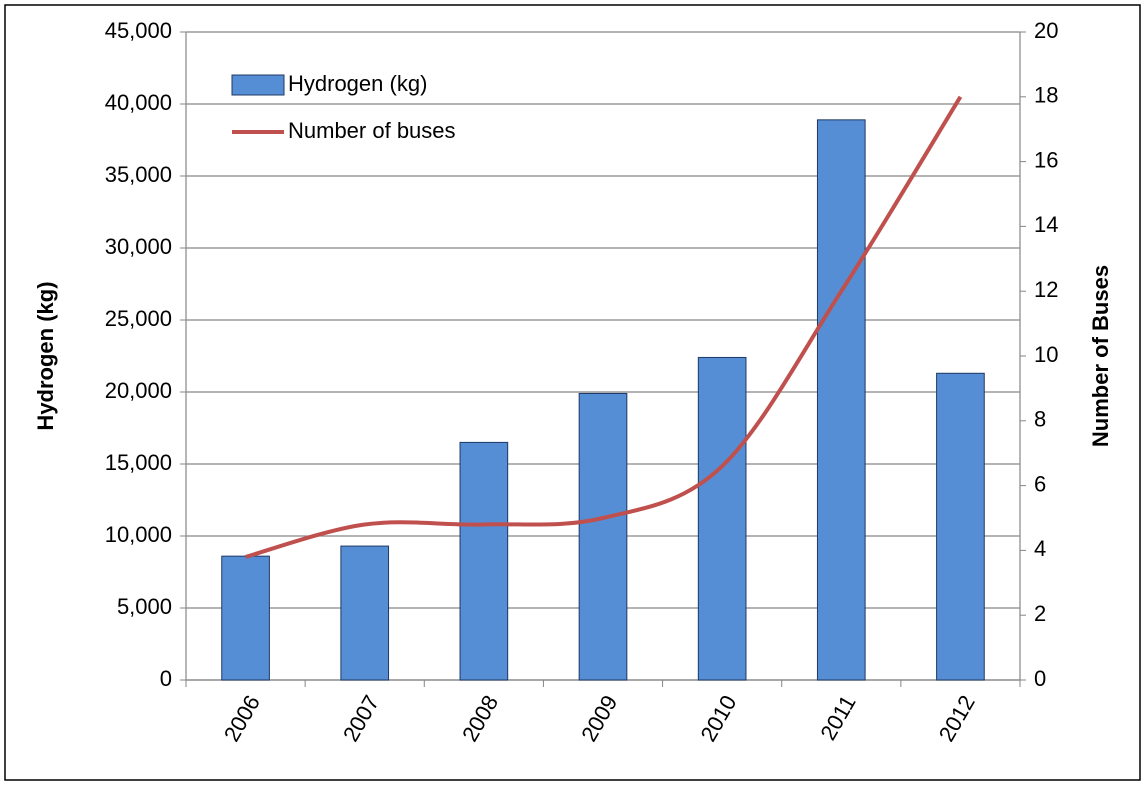  Describe the element at coordinates (138, 390) in the screenshot. I see `y-tick-label: 20,000` at that location.